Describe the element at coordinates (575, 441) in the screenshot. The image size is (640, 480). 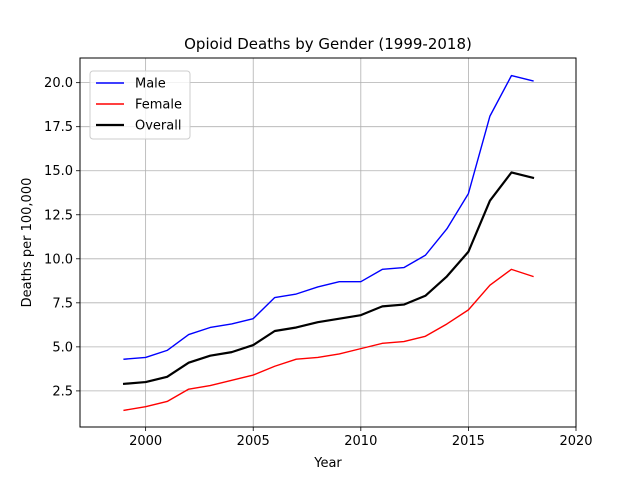
I see `x-tick-label: 2020` at that location.